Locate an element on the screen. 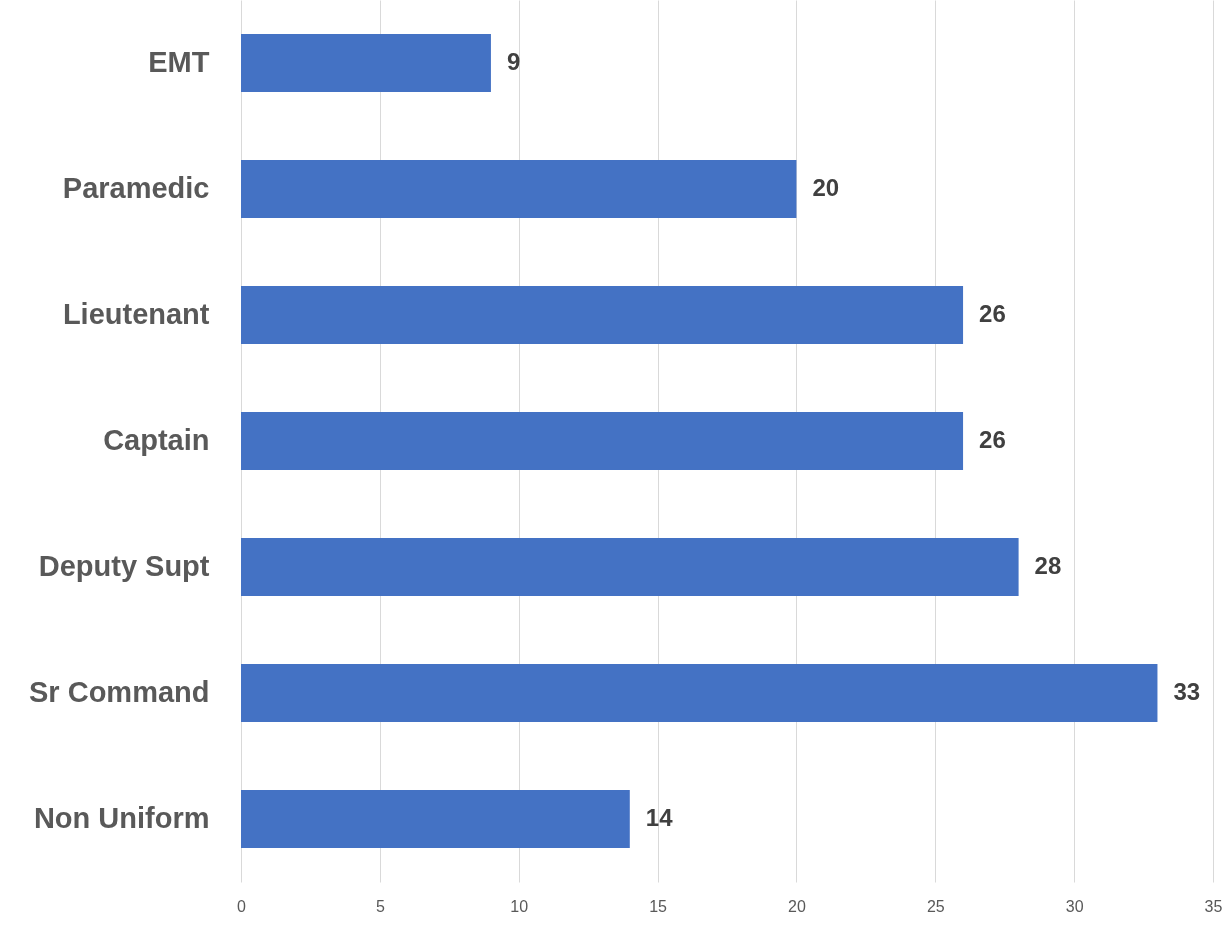 This screenshot has height=927, width=1230. y-tick-label: EMT is located at coordinates (179, 62).